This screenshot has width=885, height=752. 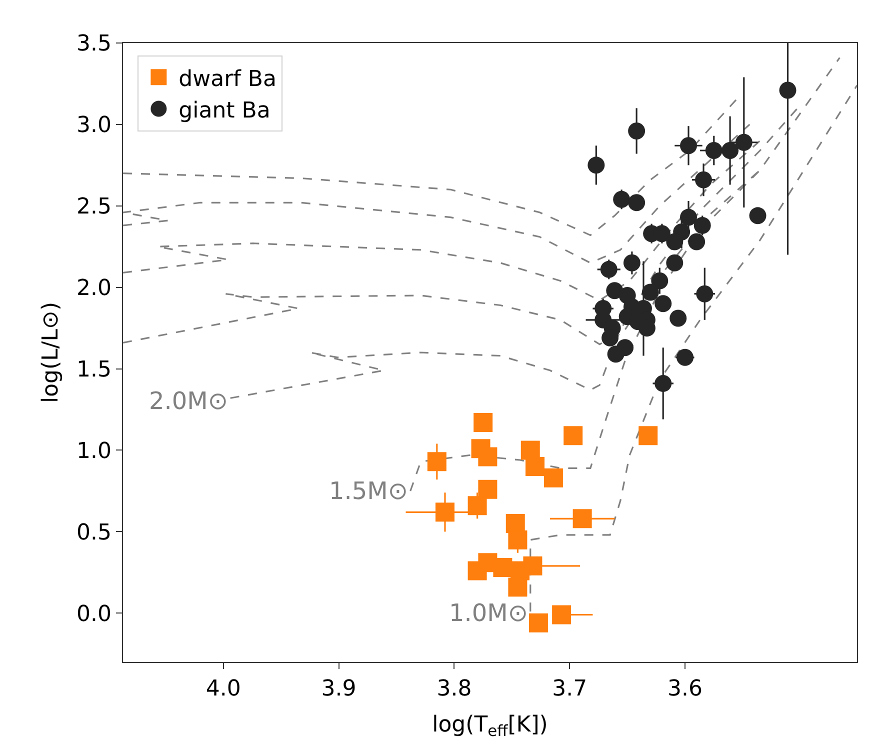 What do you see at coordinates (338, 689) in the screenshot?
I see `x-tick-label: 3.9` at bounding box center [338, 689].